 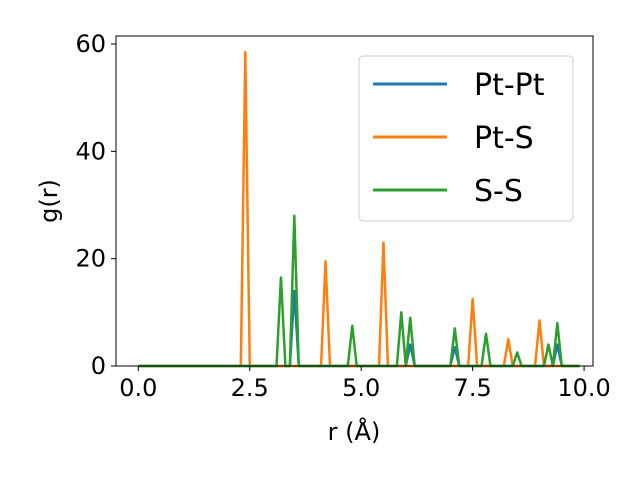 I want to click on y-axis-label: g(r), so click(x=49, y=201).